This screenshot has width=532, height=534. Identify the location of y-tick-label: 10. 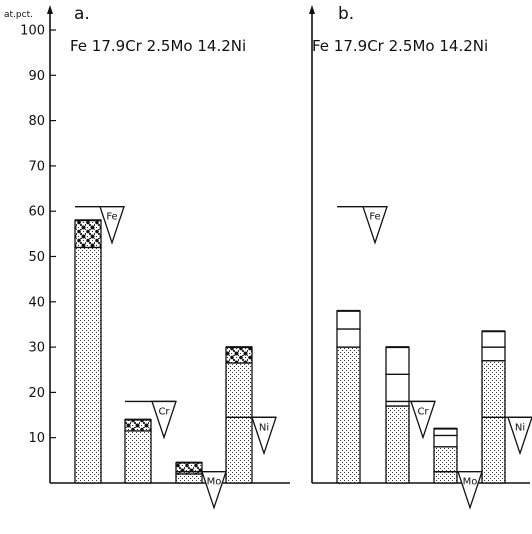
(36, 438).